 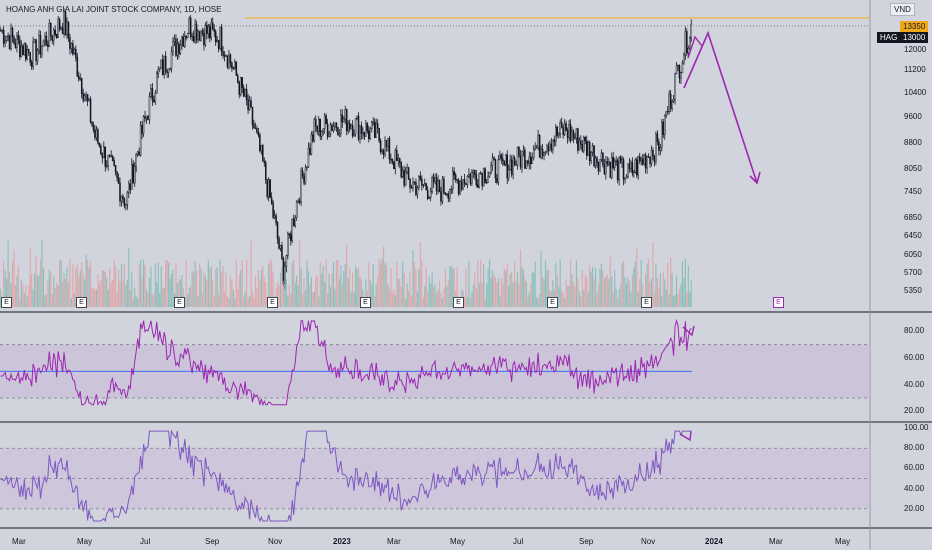 I want to click on price-tick-label: 9600, so click(x=913, y=116).